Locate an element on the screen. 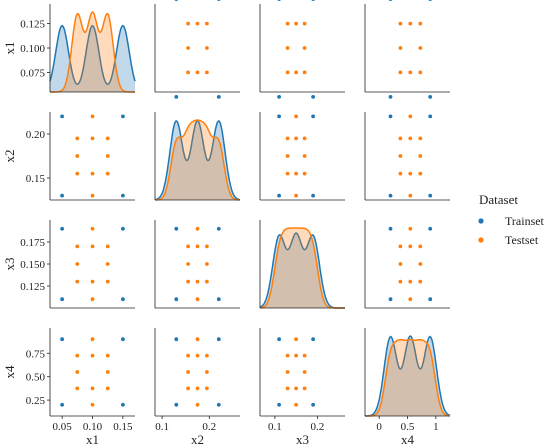 The image size is (550, 446). kde-fill-testset-x1 is located at coordinates (92, 52).